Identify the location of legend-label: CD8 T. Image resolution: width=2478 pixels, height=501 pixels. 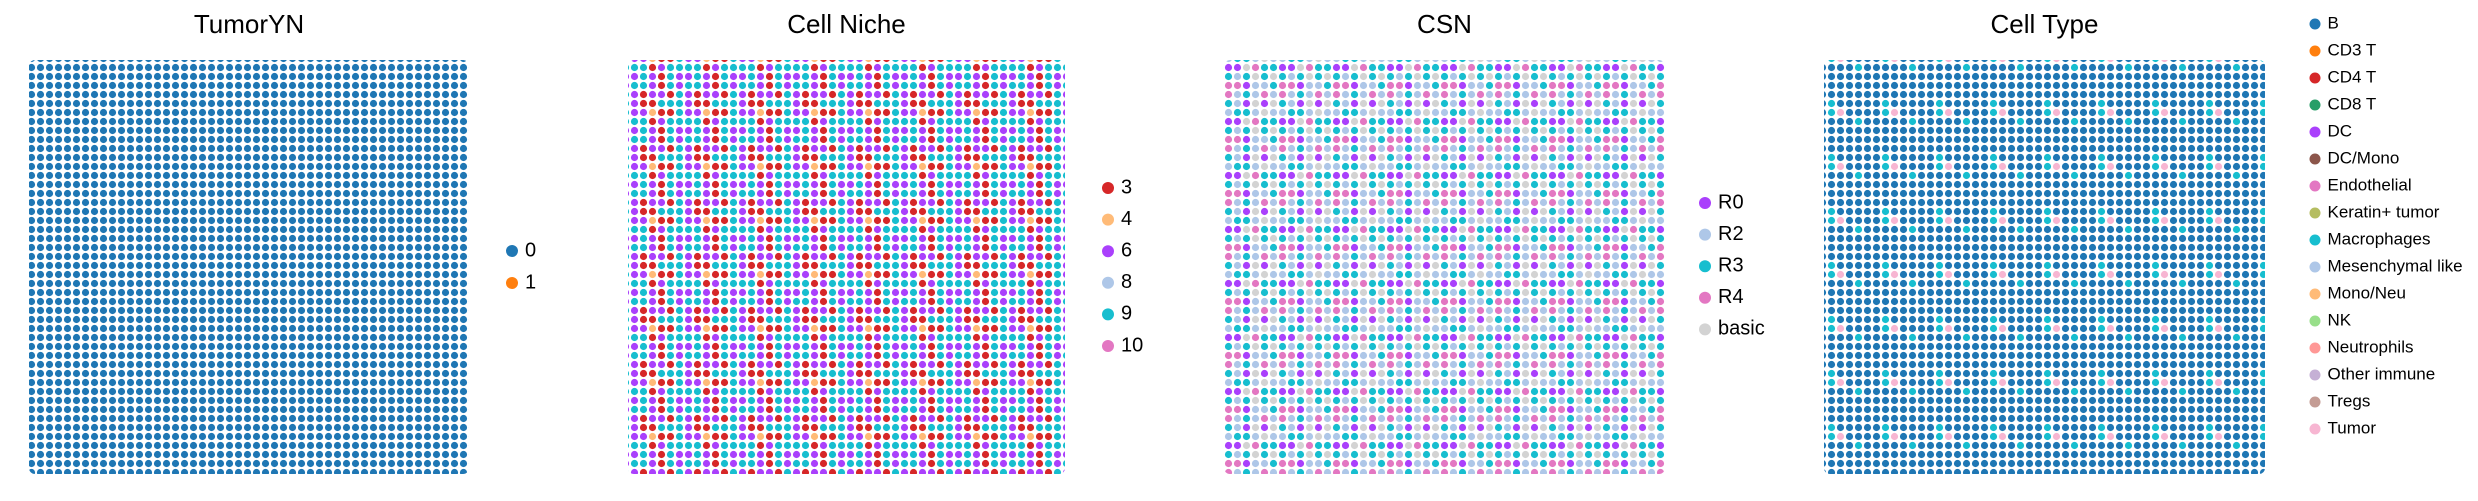
(2352, 103).